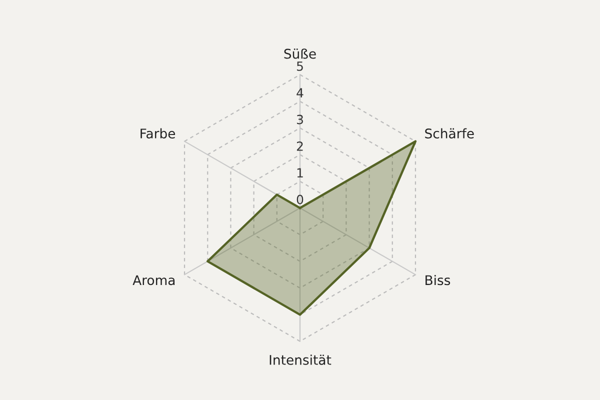  I want to click on spoke-label: Intensität, so click(301, 359).